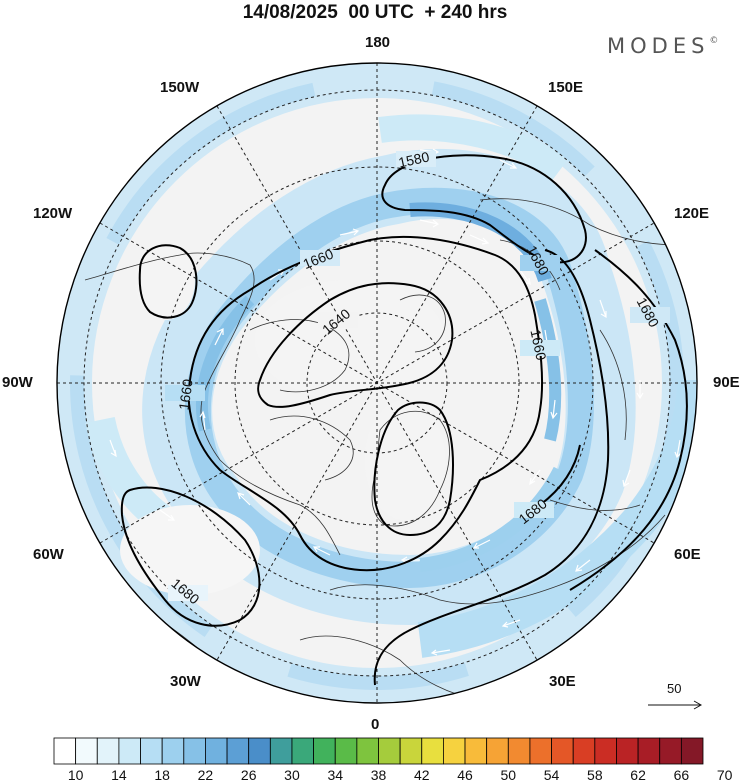 The image size is (750, 782). I want to click on lon-label-150e: 150E, so click(566, 87).